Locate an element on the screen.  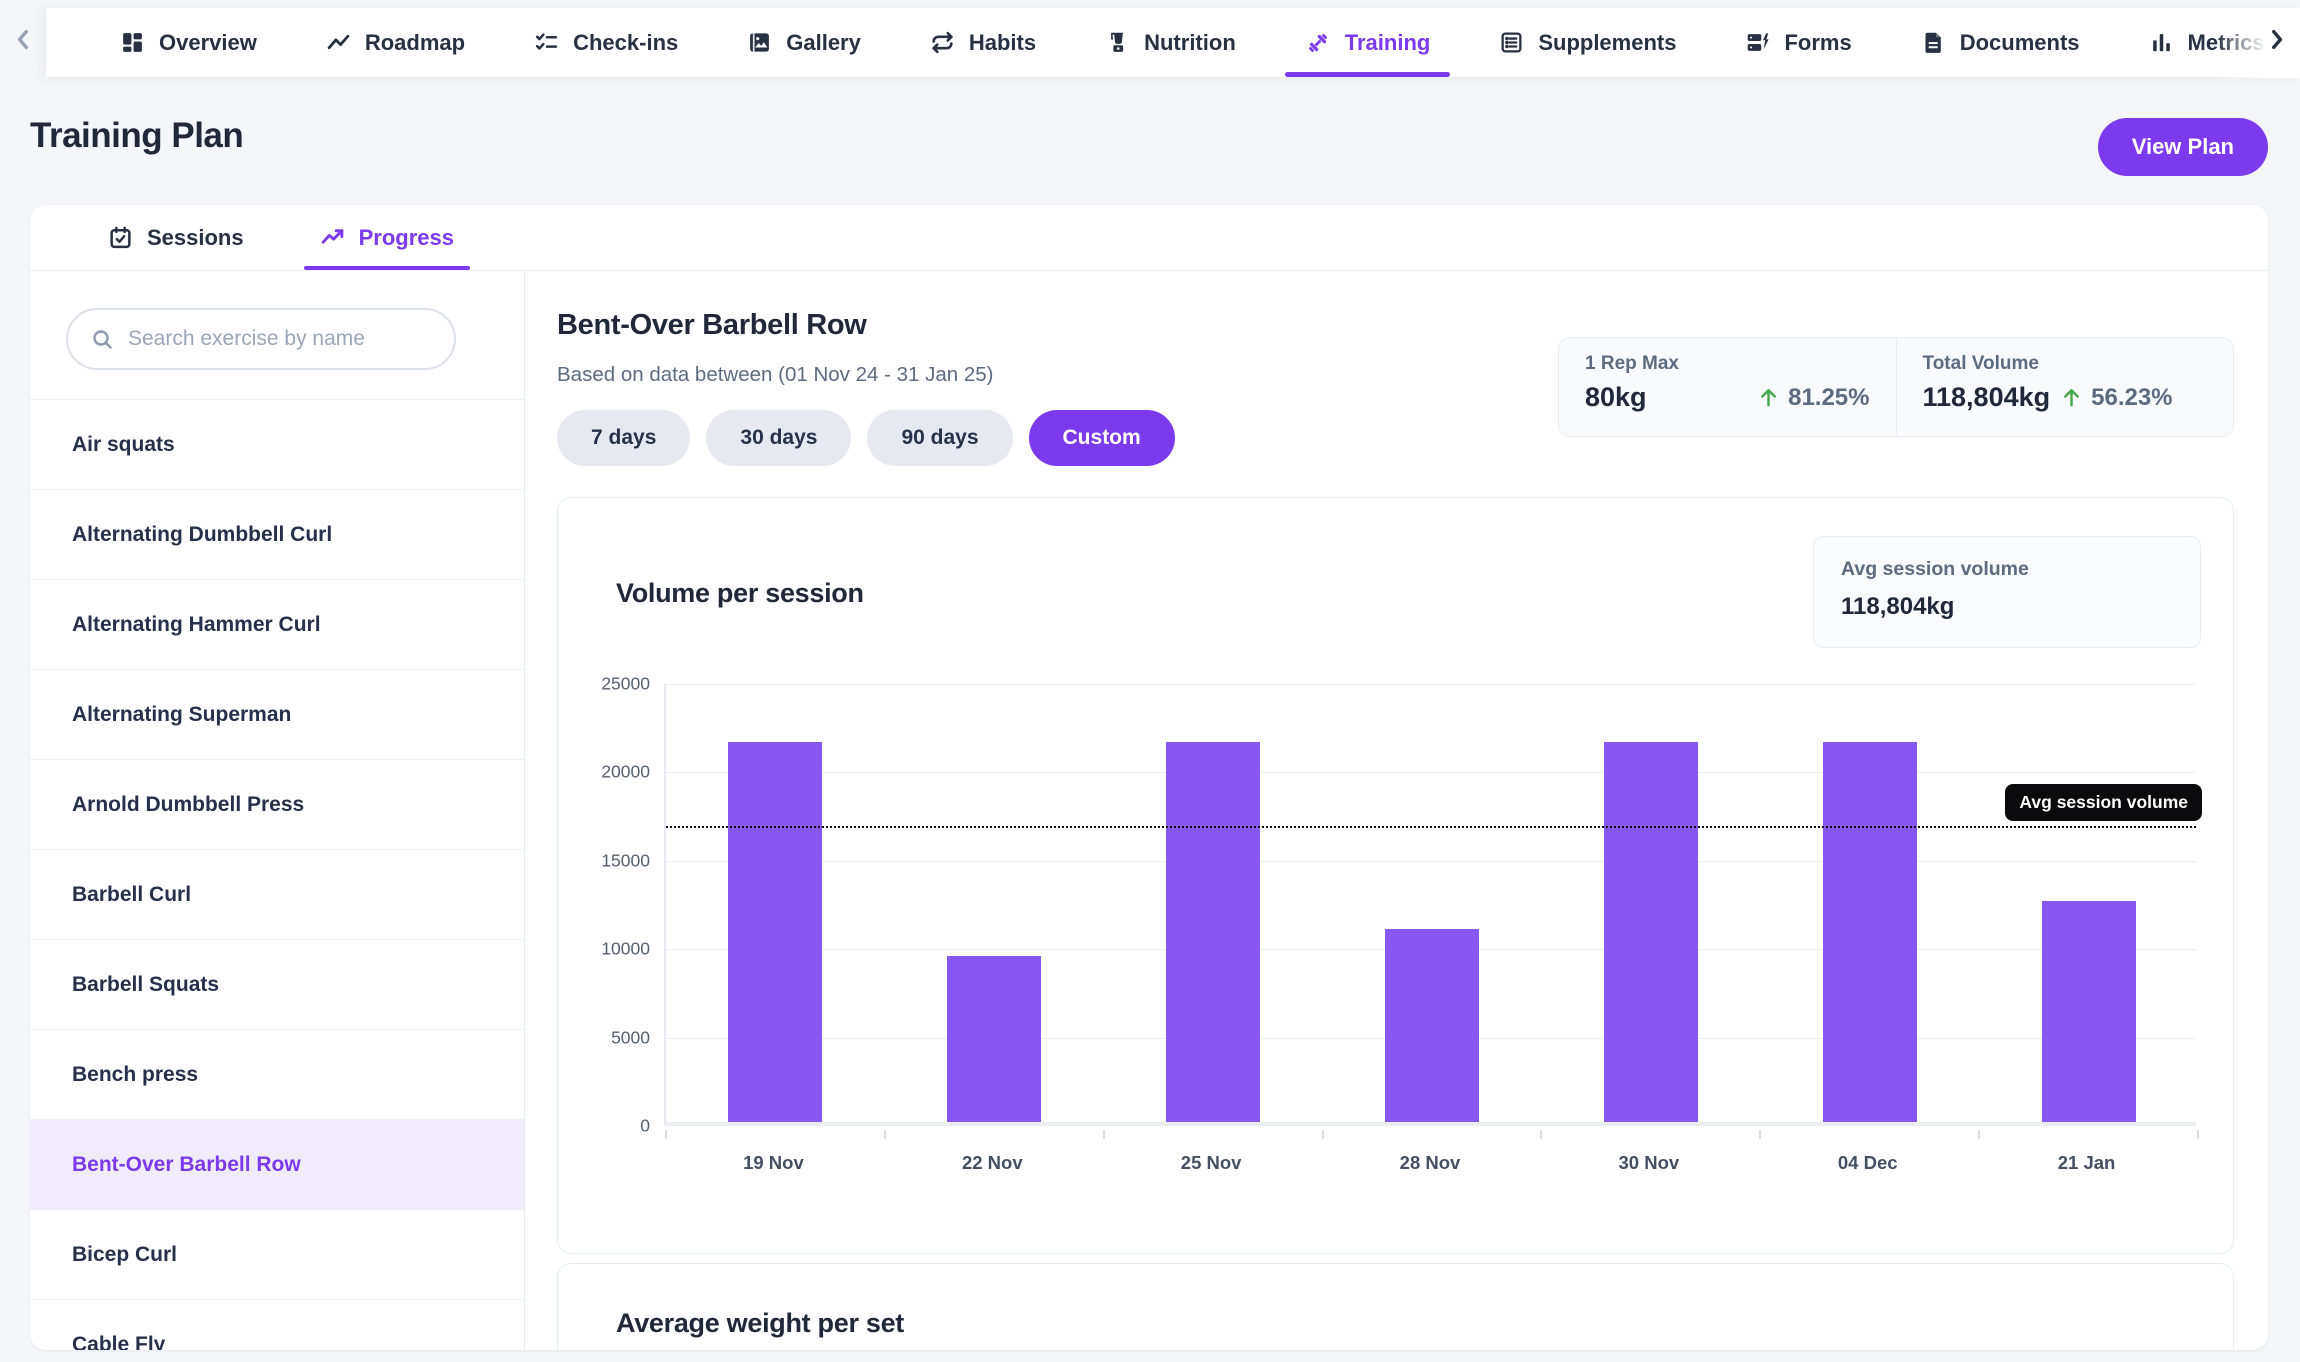
y-axis-labels: 0 5000 10000 15000 20000 25000 is located at coordinates (604, 905).